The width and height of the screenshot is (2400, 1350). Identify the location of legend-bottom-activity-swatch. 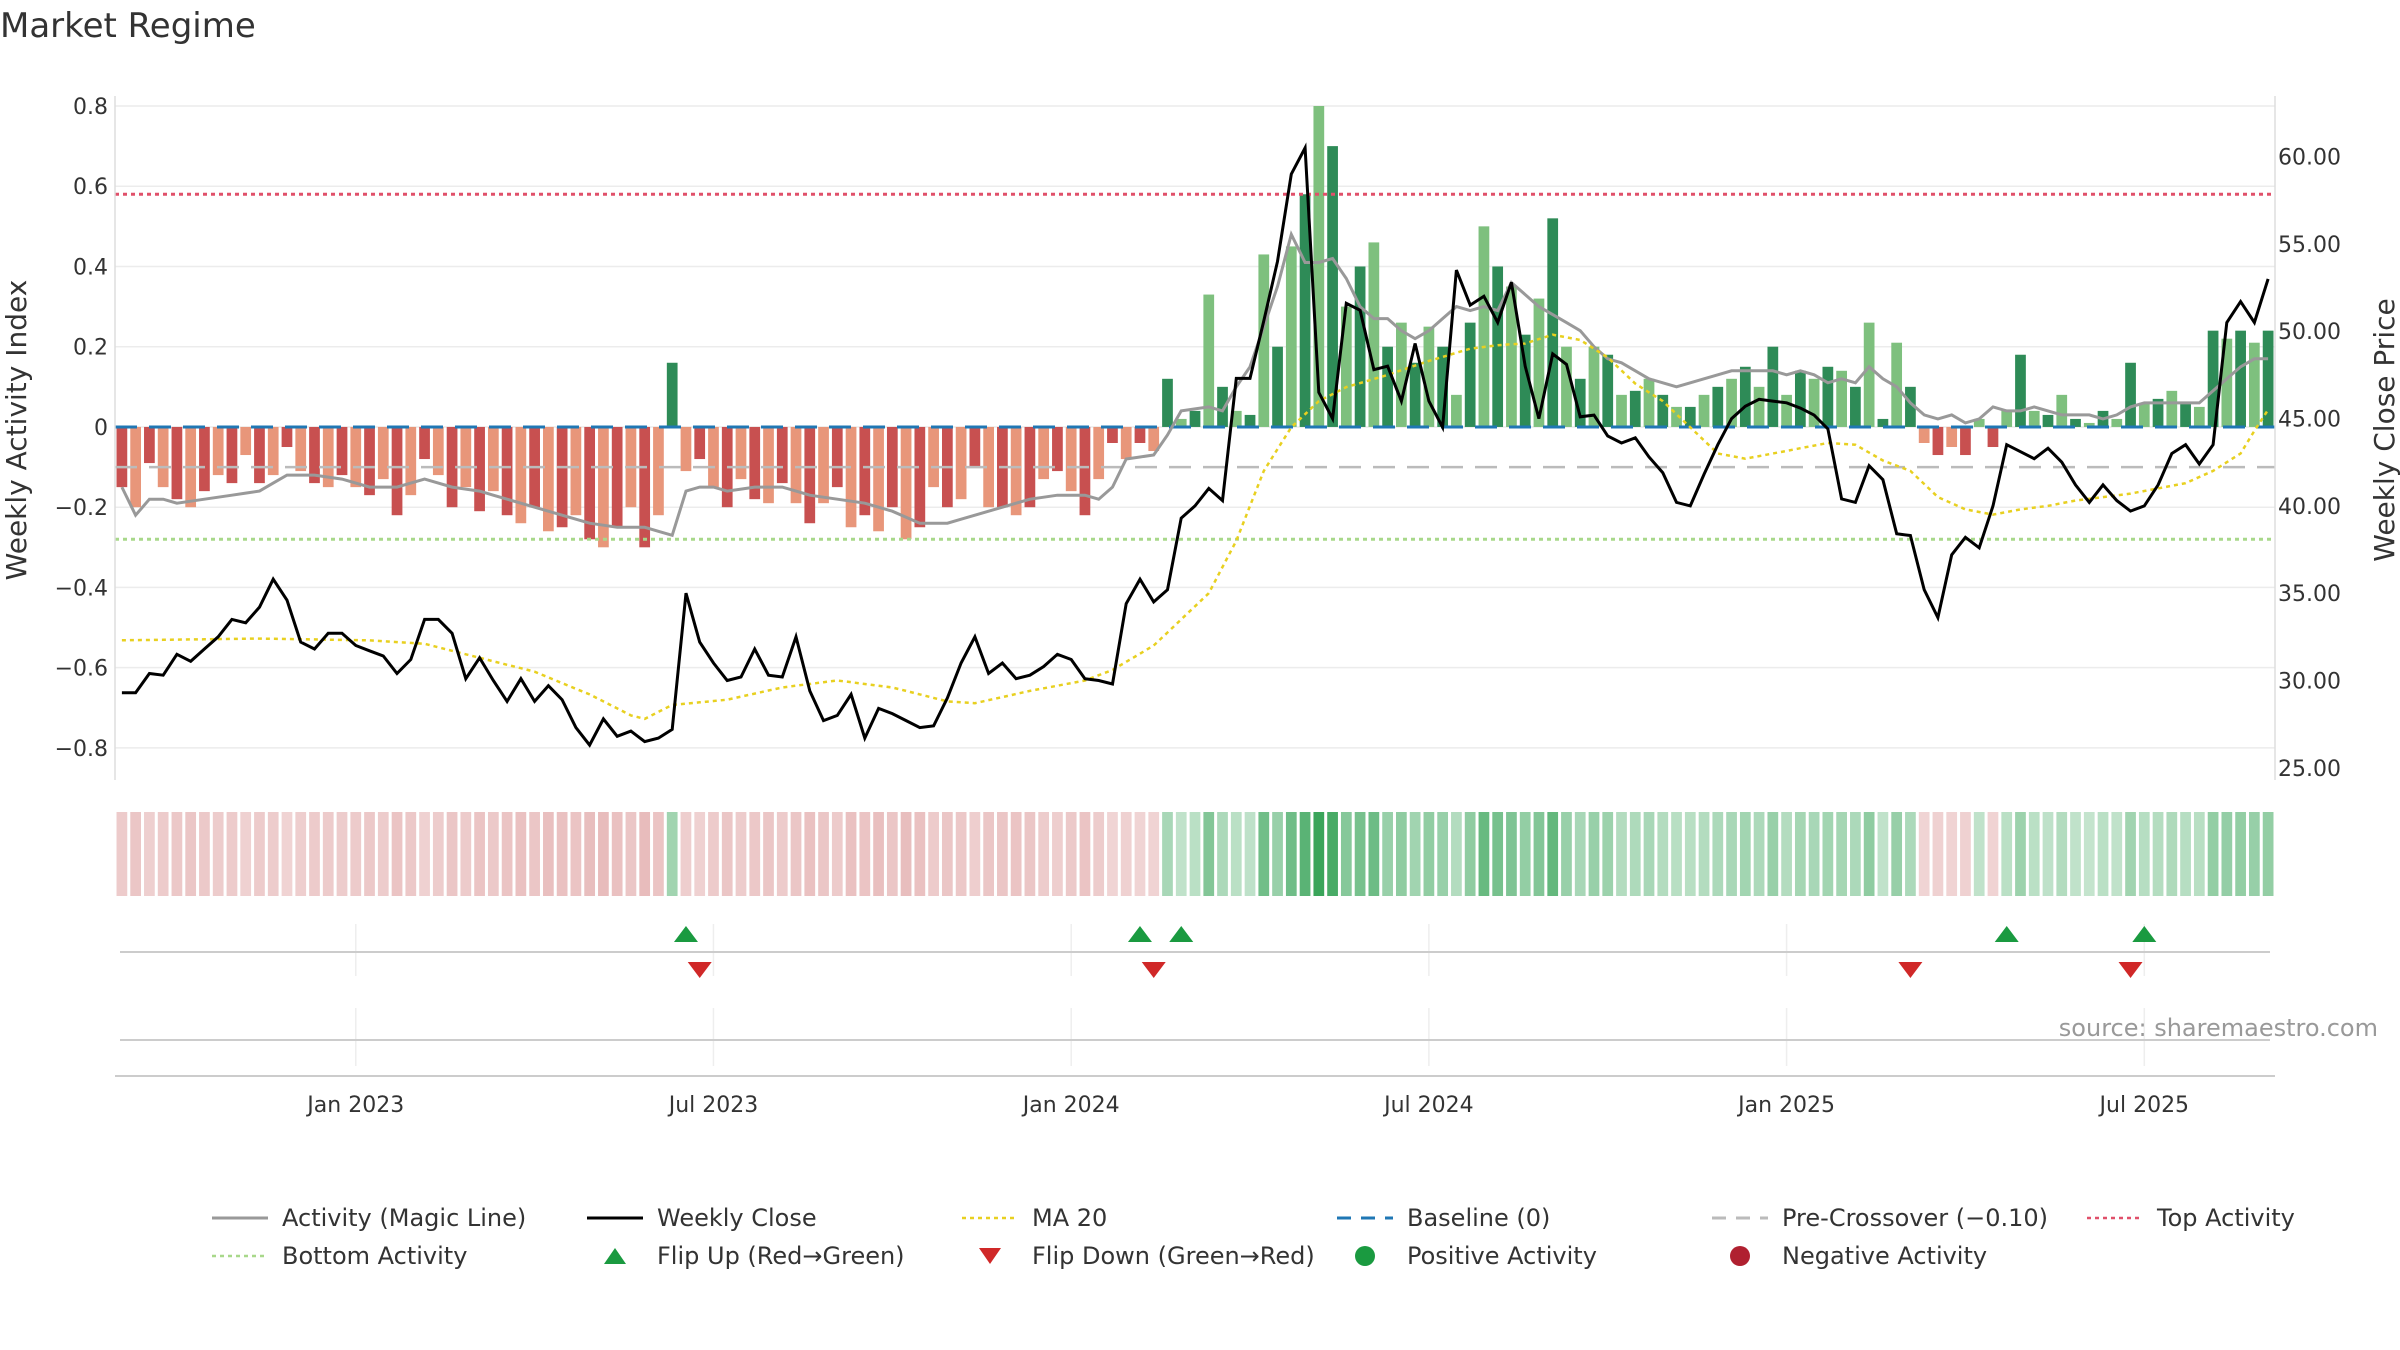
(240, 1256).